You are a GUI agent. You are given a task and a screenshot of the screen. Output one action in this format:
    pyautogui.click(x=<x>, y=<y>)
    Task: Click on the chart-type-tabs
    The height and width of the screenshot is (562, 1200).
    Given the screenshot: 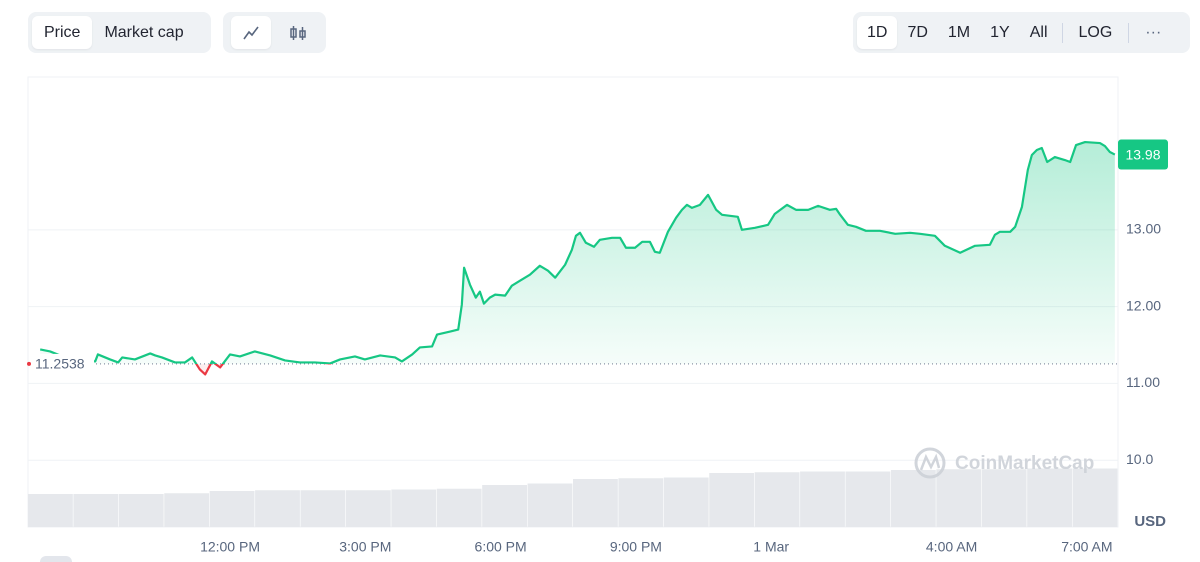 What is the action you would take?
    pyautogui.click(x=274, y=32)
    